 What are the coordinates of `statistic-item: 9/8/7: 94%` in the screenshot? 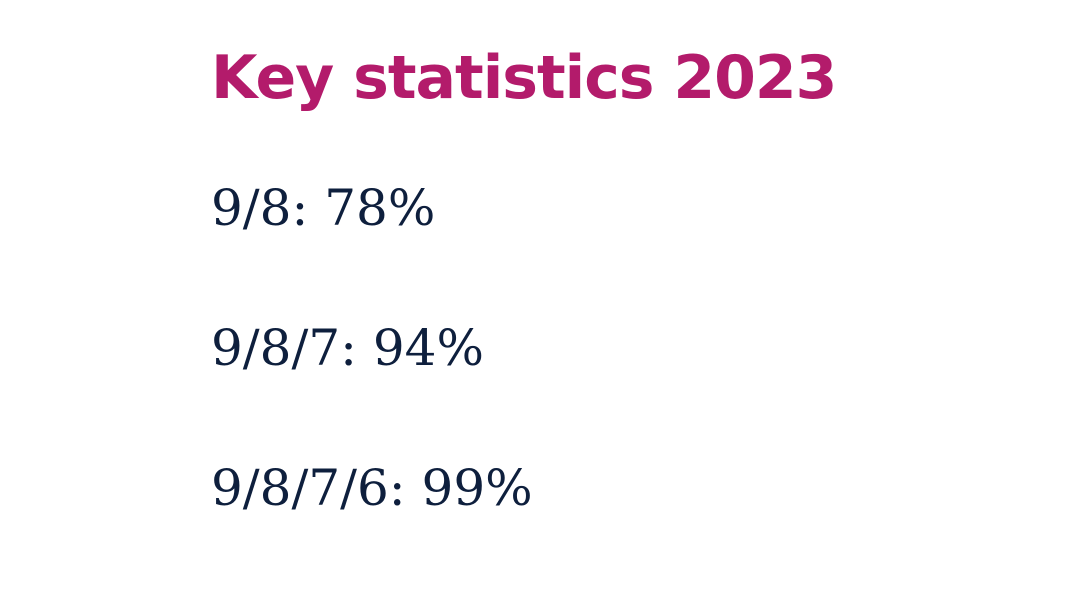 It's located at (347, 348).